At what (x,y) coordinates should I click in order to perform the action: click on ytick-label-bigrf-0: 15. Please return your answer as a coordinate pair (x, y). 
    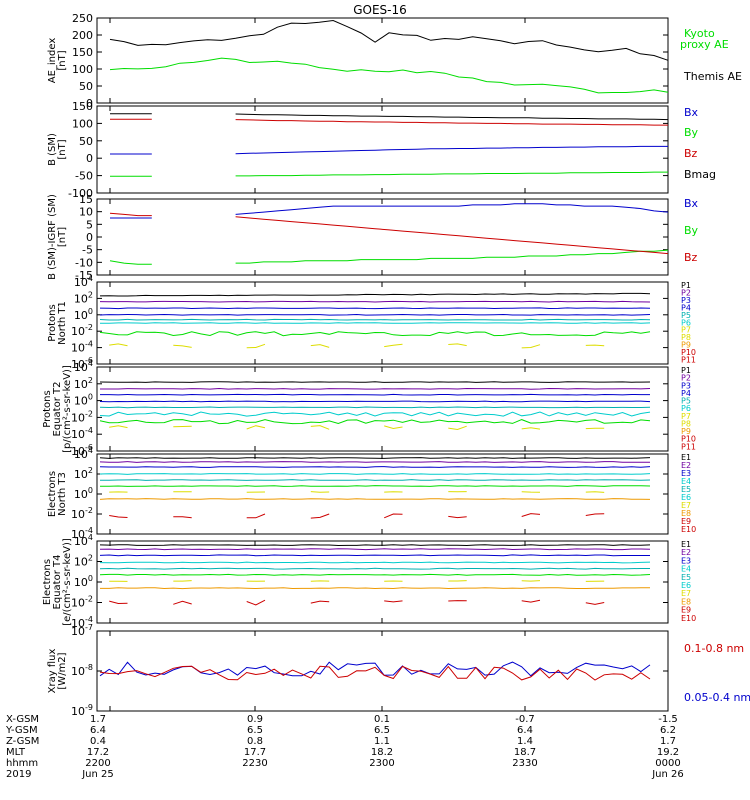
    Looking at the image, I should click on (86, 199).